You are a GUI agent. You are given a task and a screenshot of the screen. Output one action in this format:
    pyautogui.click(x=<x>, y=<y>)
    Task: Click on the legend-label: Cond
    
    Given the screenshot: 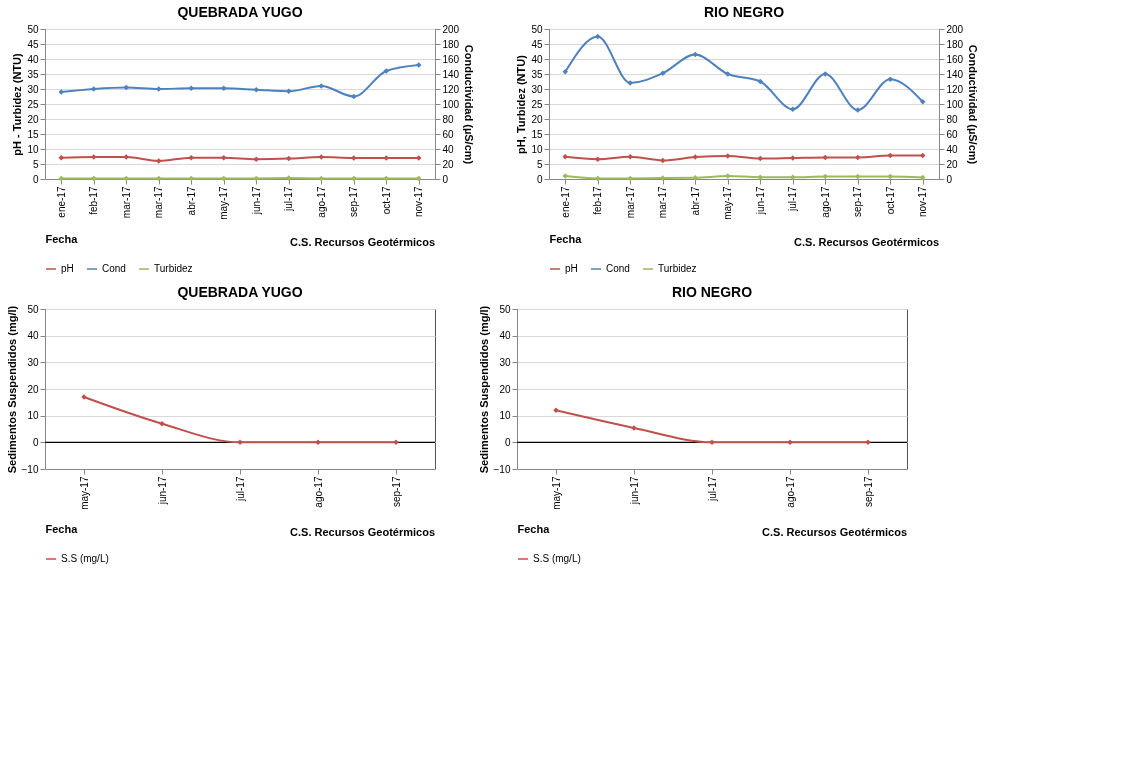 What is the action you would take?
    pyautogui.click(x=114, y=268)
    